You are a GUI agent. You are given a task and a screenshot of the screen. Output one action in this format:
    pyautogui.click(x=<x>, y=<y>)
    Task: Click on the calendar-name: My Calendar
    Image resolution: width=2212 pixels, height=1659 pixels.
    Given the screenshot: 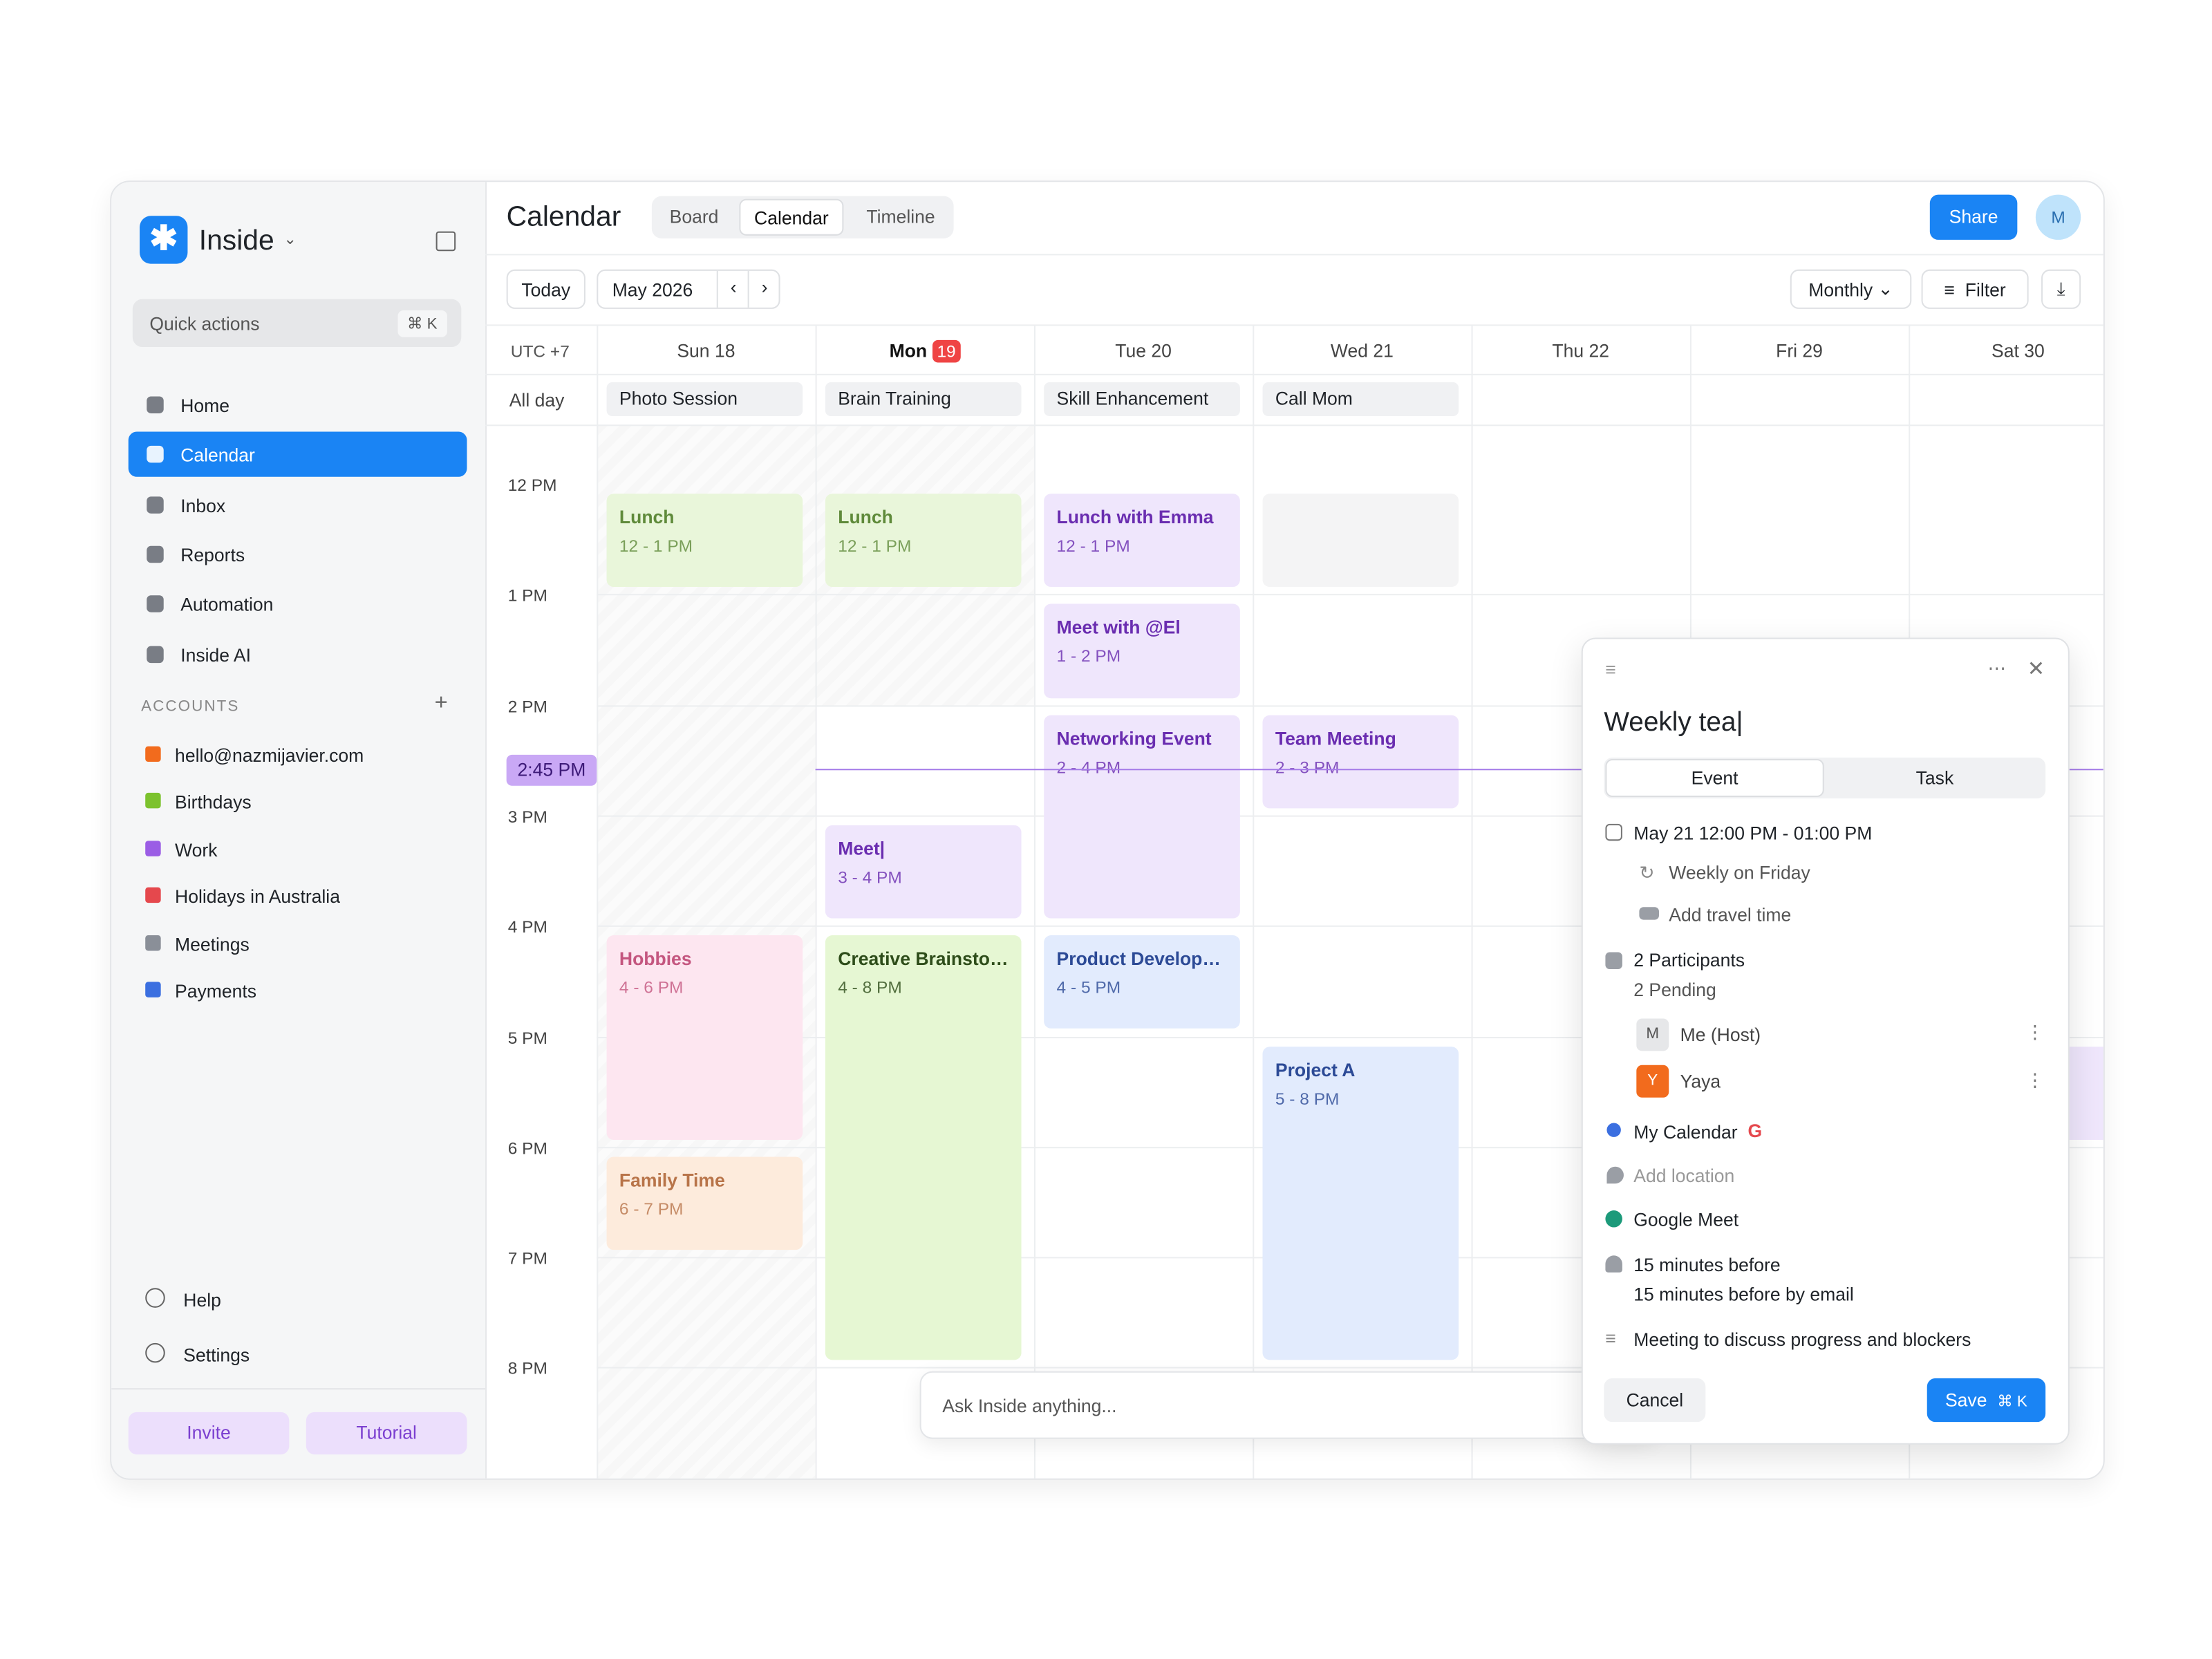 What is the action you would take?
    pyautogui.click(x=1685, y=1132)
    